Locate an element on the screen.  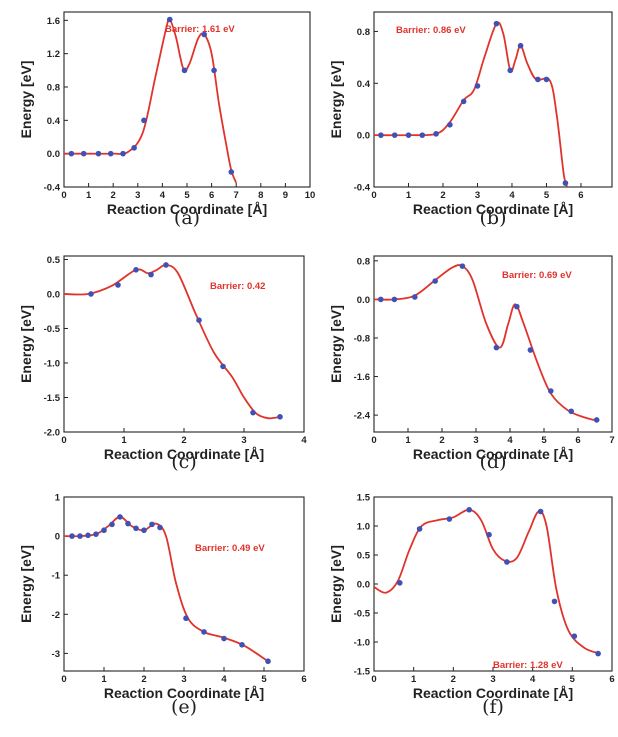
y-tick-label: -1.6 is located at coordinates (362, 377).